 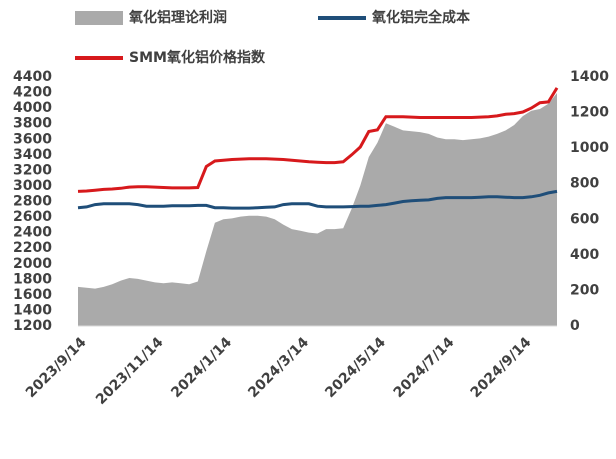 What do you see at coordinates (32, 279) in the screenshot?
I see `y-tick-label: 1800` at bounding box center [32, 279].